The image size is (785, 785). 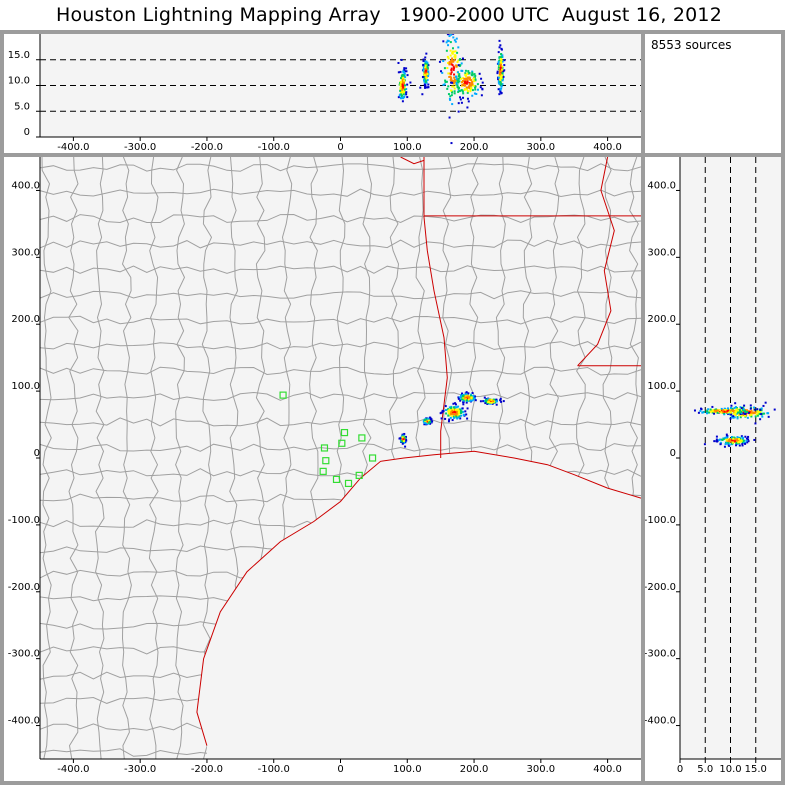 What do you see at coordinates (541, 147) in the screenshot?
I see `x-tick-label: 300.0` at bounding box center [541, 147].